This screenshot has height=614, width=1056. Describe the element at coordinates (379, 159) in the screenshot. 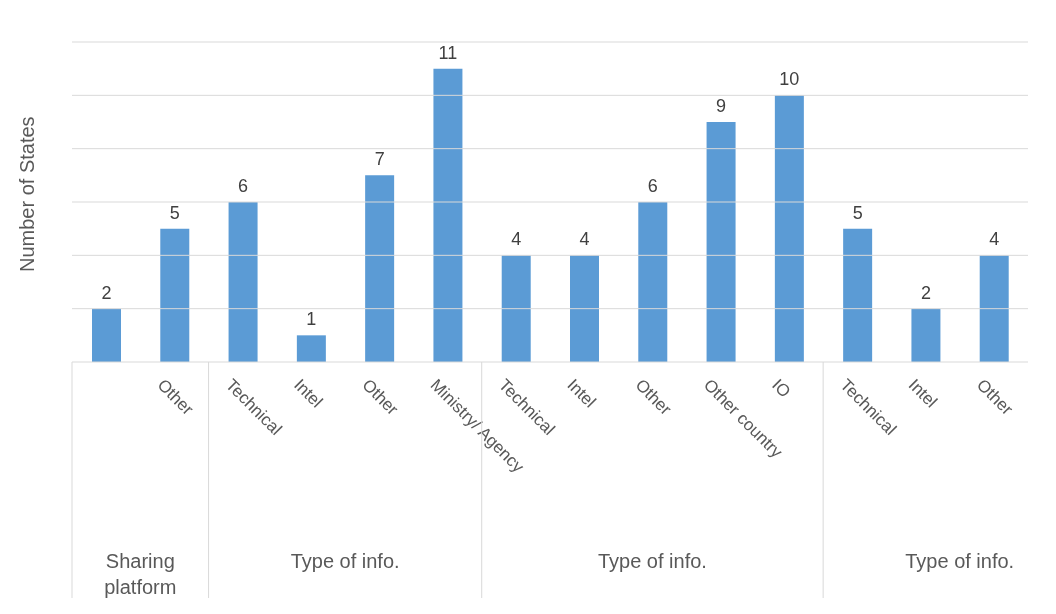

I see `data-label: 7` at that location.